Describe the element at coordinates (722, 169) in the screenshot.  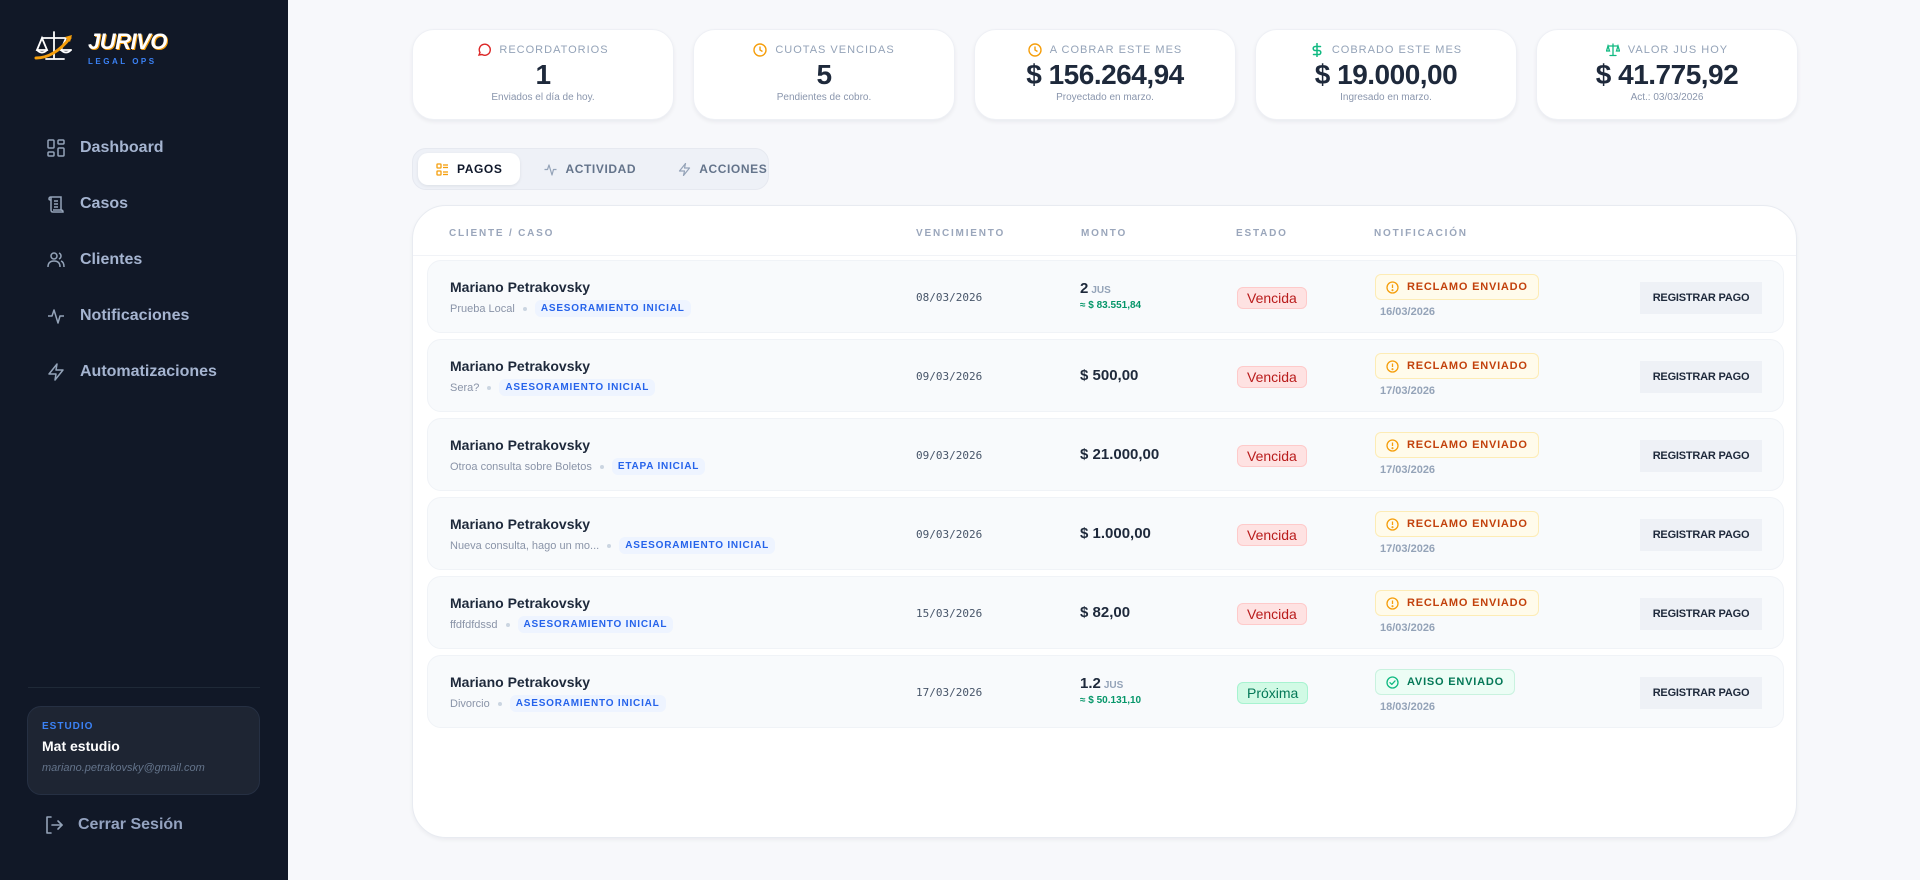
I see `tab-acciones: ACCIONES` at that location.